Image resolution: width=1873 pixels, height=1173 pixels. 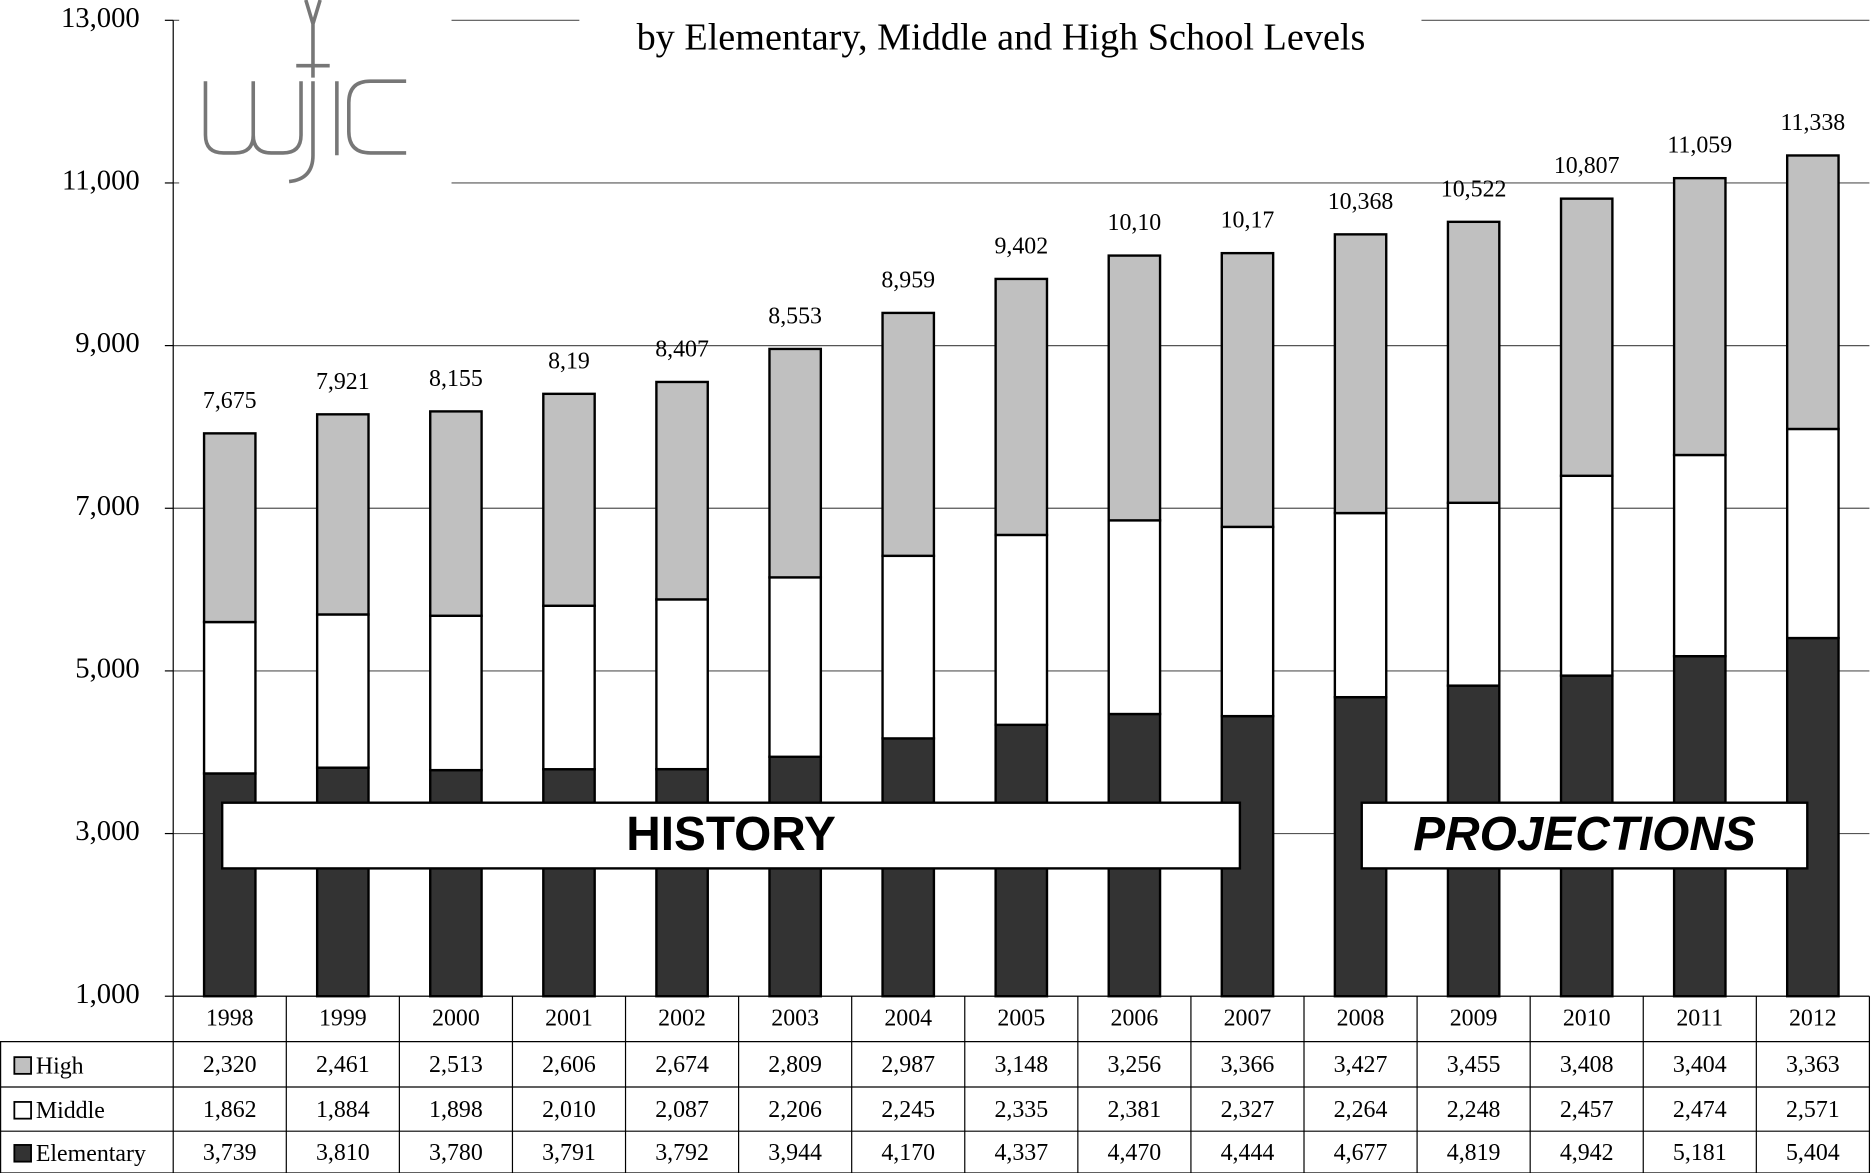 I want to click on table-value: 1,862, so click(x=230, y=1110).